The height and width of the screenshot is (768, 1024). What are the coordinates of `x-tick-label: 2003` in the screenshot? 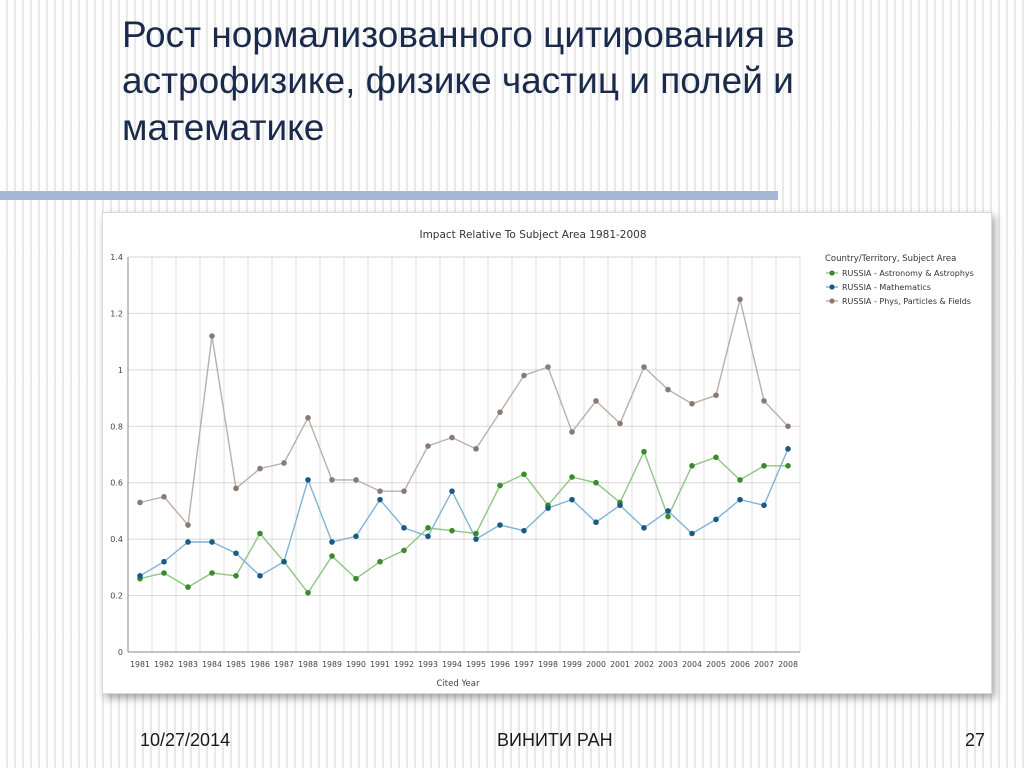 It's located at (668, 664).